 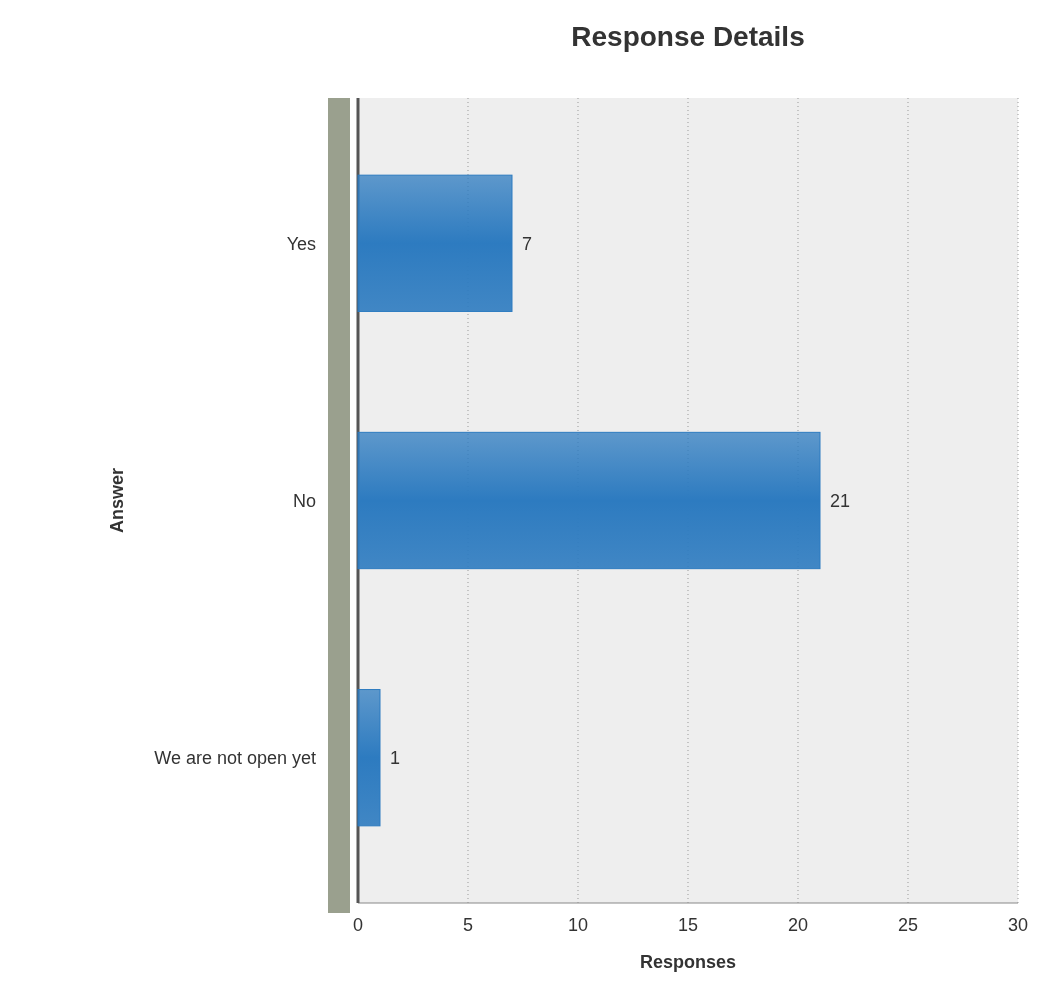 What do you see at coordinates (688, 36) in the screenshot?
I see `chart-title: Response Details` at bounding box center [688, 36].